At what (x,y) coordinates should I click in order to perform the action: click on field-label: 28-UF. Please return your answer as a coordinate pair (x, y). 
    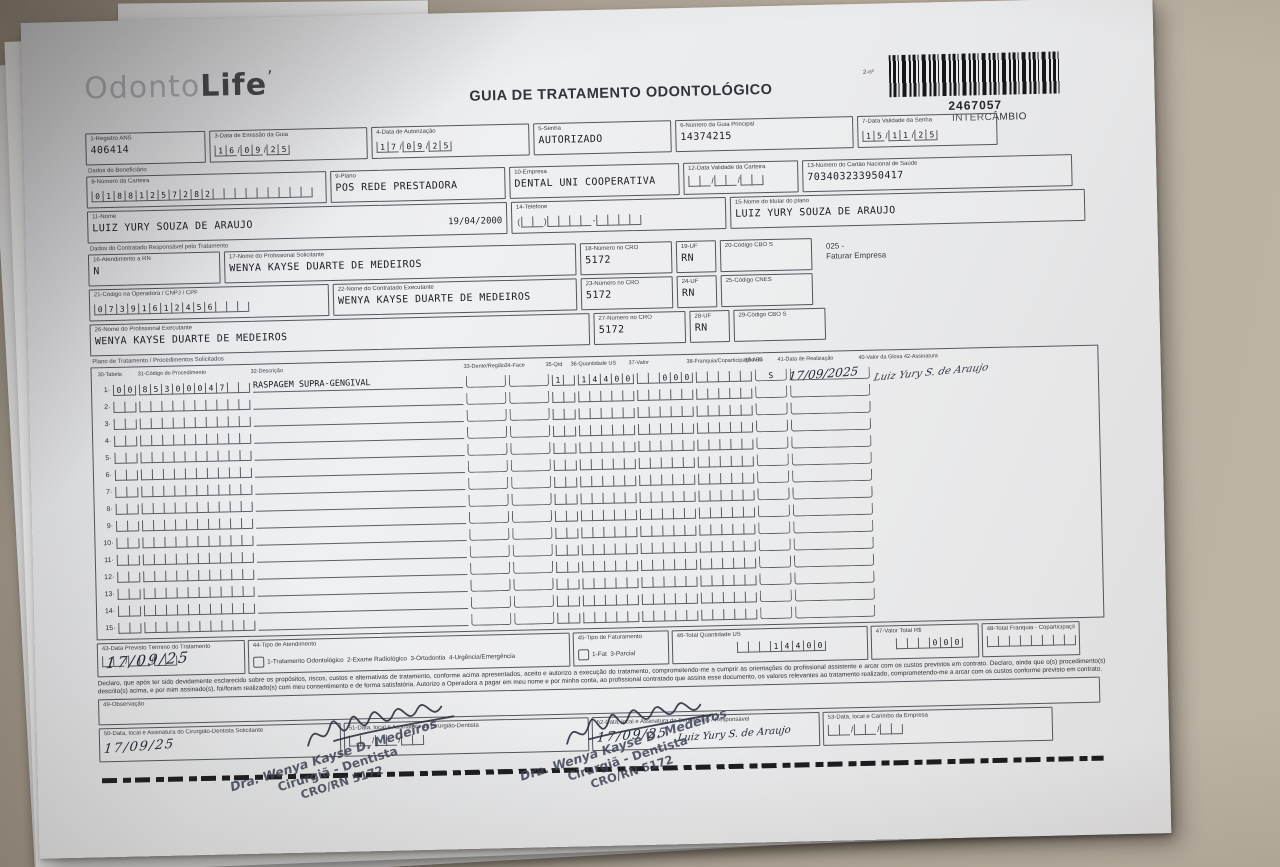
    Looking at the image, I should click on (703, 316).